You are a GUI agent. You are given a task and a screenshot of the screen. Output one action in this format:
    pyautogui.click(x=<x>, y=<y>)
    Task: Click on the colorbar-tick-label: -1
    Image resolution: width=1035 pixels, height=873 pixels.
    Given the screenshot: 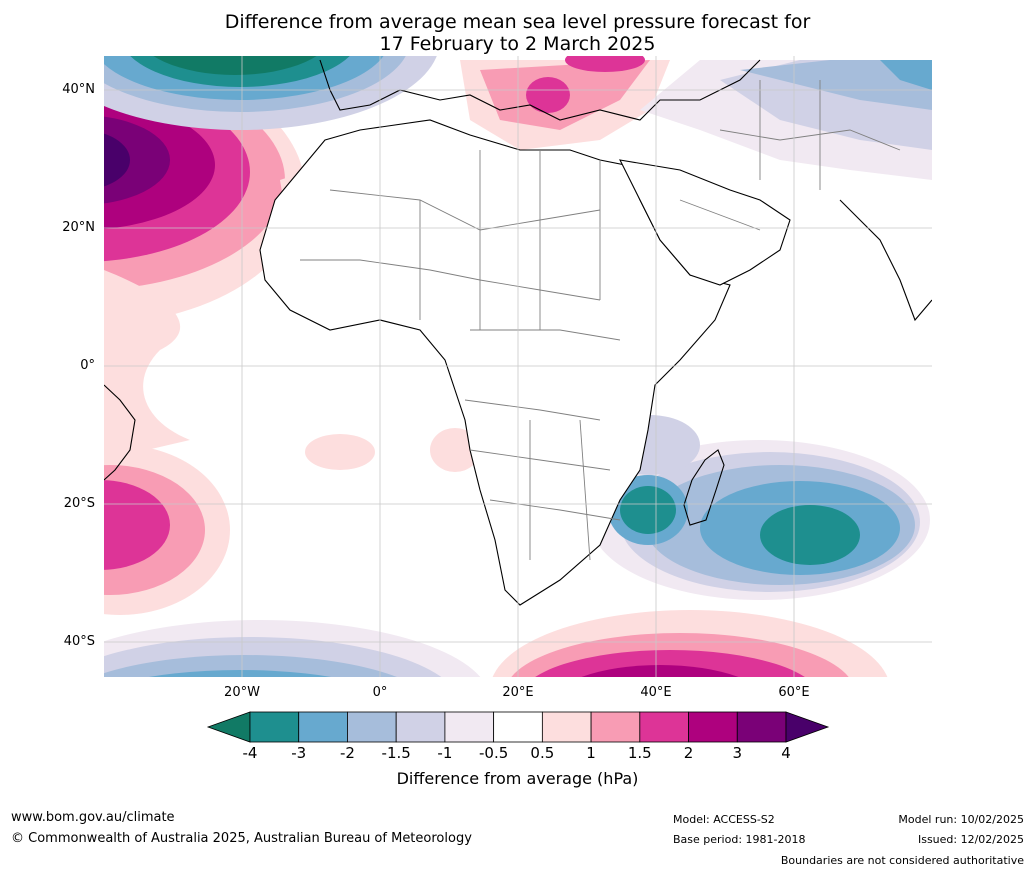 What is the action you would take?
    pyautogui.click(x=445, y=753)
    